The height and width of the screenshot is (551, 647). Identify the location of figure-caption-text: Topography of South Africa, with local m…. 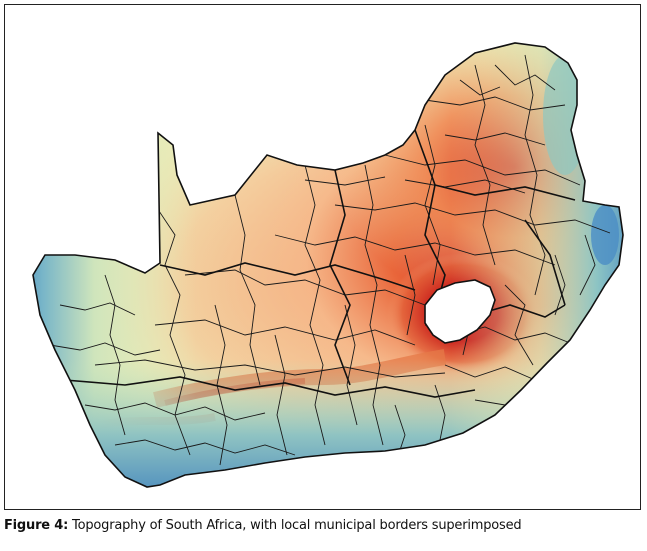
(297, 525).